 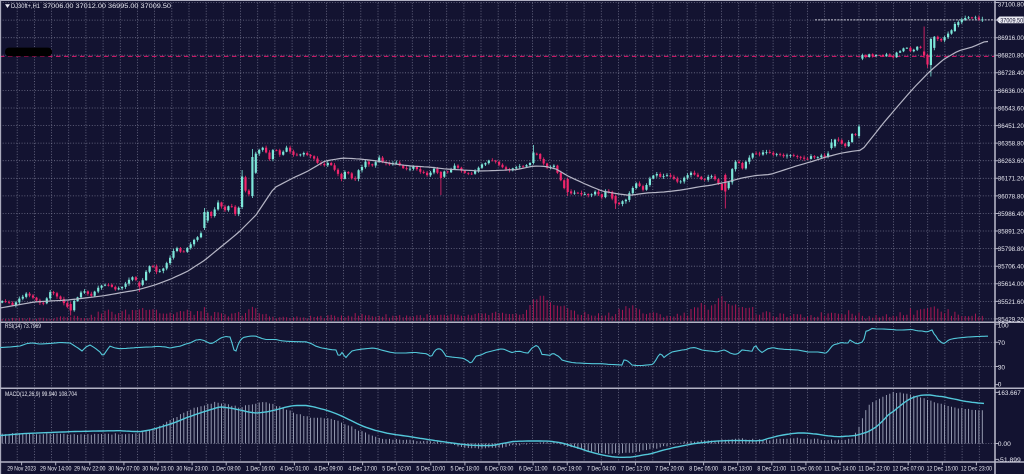 What do you see at coordinates (1011, 91) in the screenshot?
I see `svg-text: 36636.00` at bounding box center [1011, 91].